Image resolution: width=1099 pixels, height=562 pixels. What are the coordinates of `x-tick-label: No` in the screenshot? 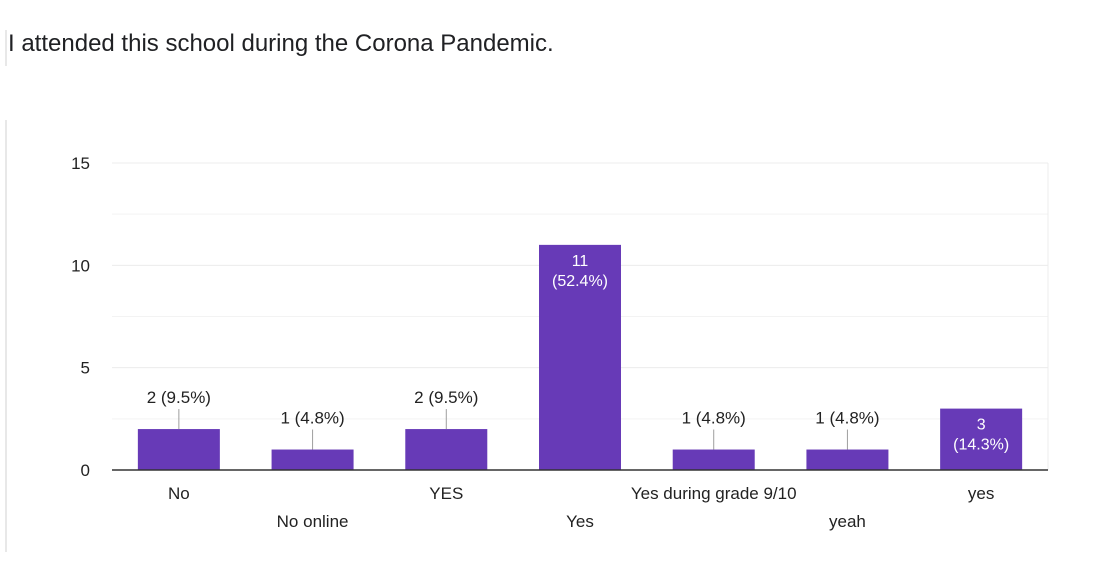 It's located at (179, 493).